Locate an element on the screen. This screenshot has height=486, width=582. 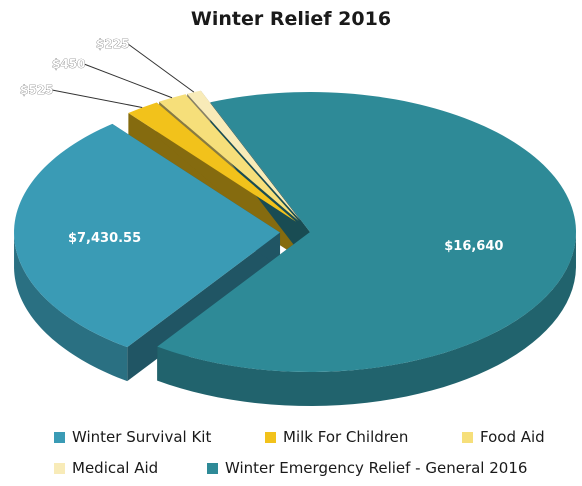
legend-item-milk-for-children: Milk For Children is located at coordinates (336, 437).